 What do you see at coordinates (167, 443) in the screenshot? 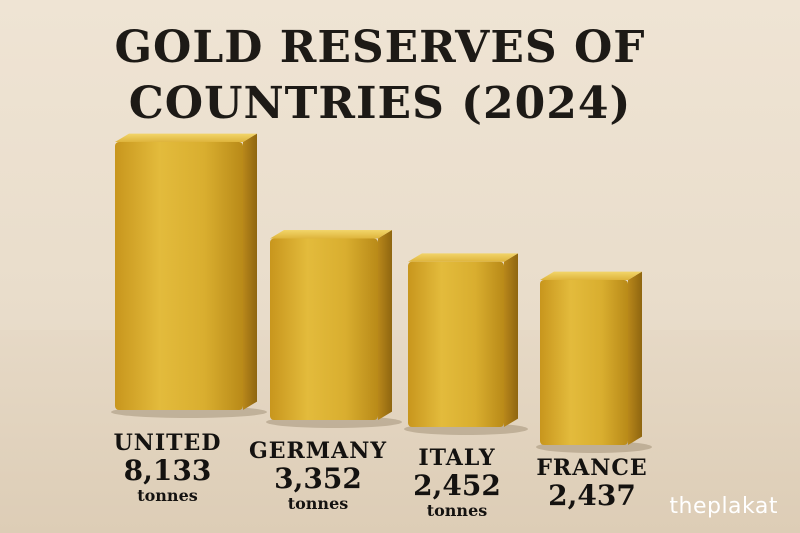
I see `country-label: UNITED` at bounding box center [167, 443].